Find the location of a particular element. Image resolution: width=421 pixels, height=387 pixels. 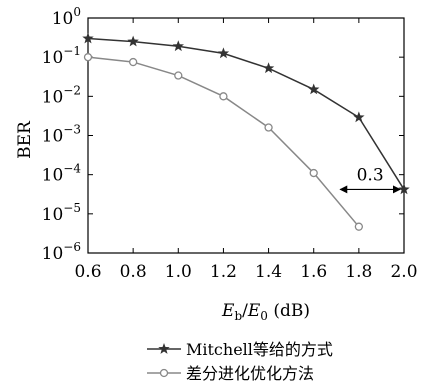

x-axis-title-e1: E is located at coordinates (228, 311).